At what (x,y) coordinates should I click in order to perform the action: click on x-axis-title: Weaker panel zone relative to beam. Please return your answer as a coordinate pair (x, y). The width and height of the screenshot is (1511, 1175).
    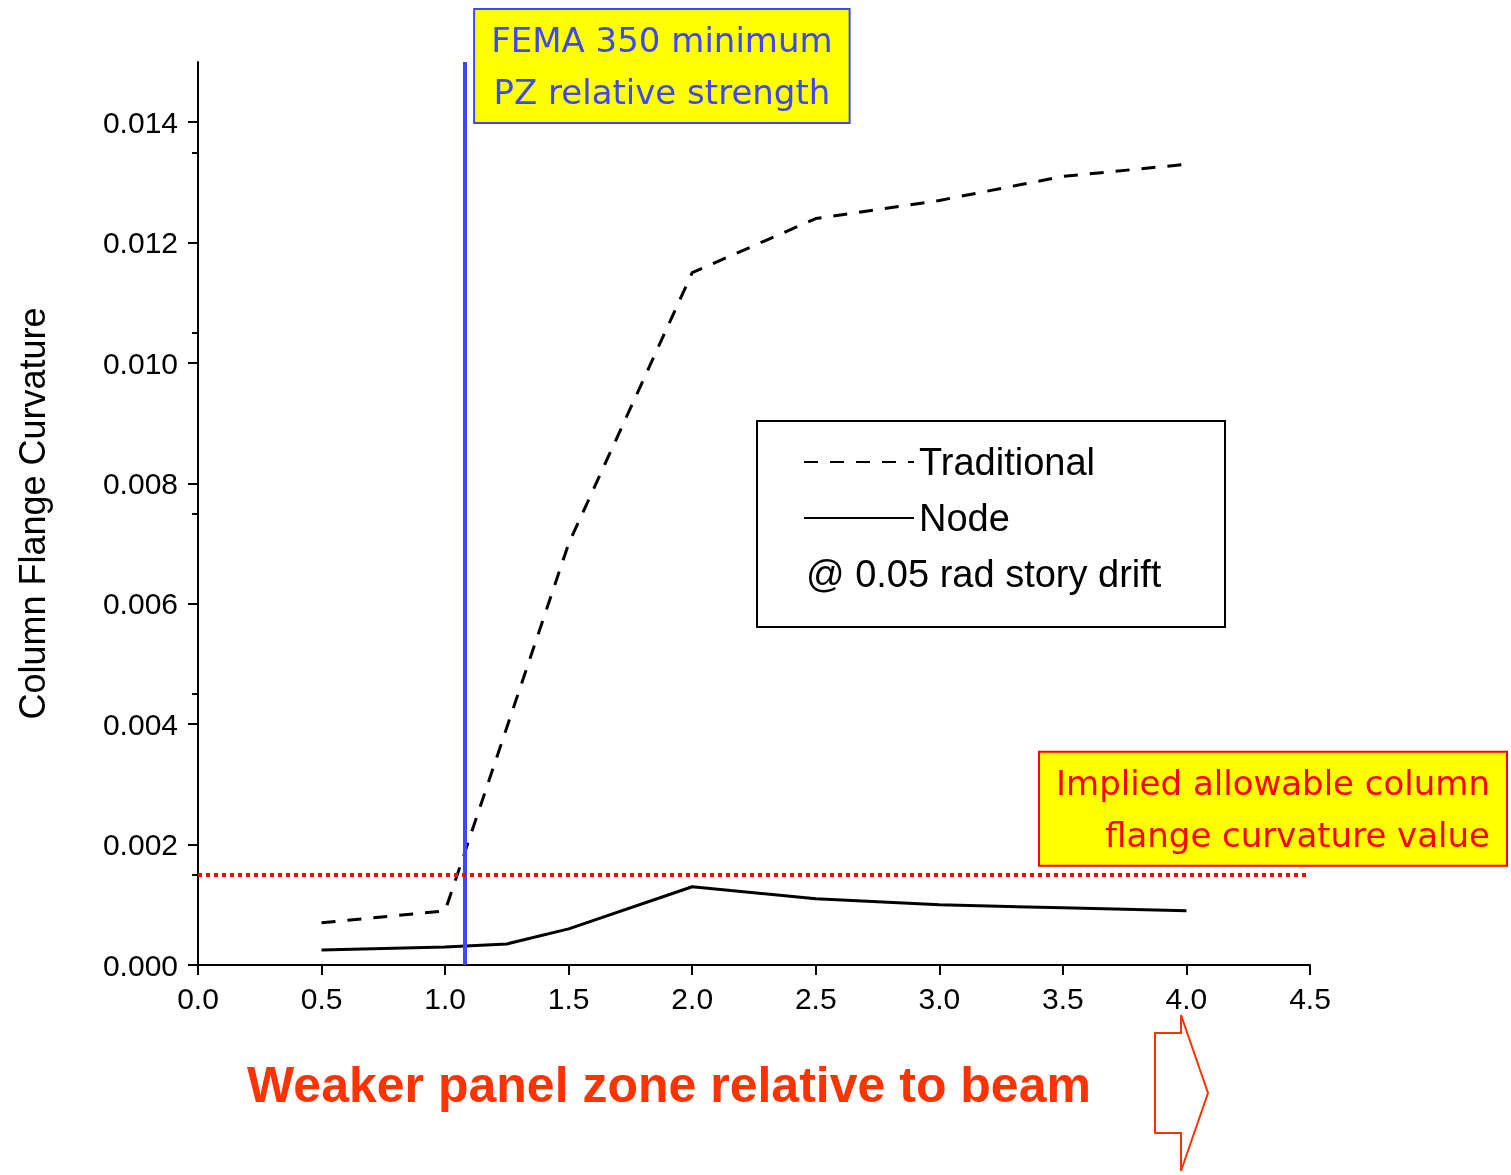
    Looking at the image, I should click on (669, 1085).